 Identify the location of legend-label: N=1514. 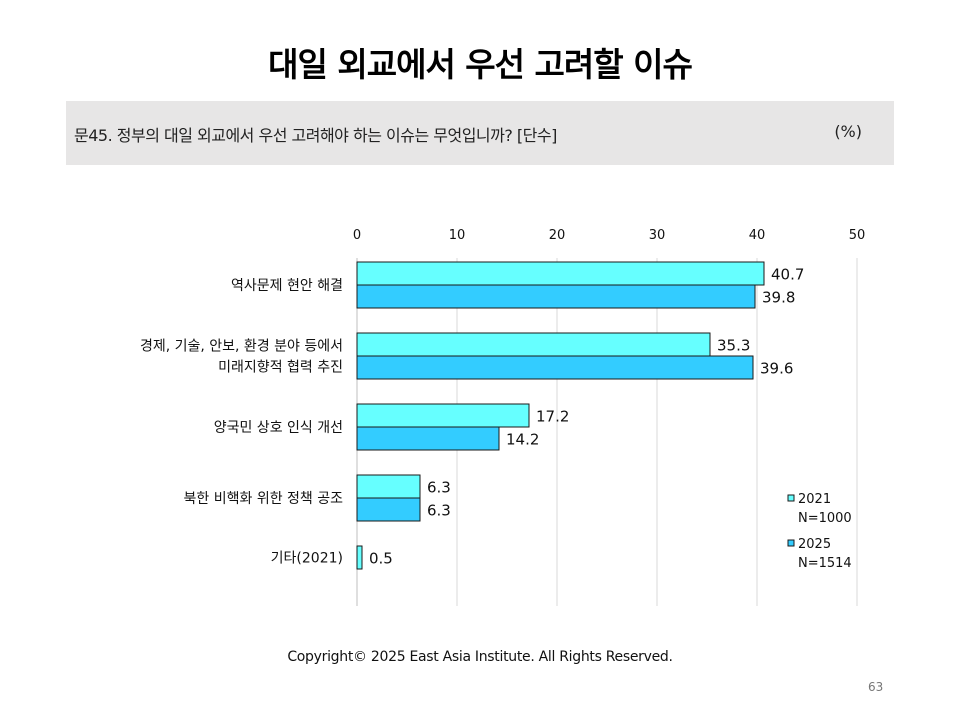
(825, 563).